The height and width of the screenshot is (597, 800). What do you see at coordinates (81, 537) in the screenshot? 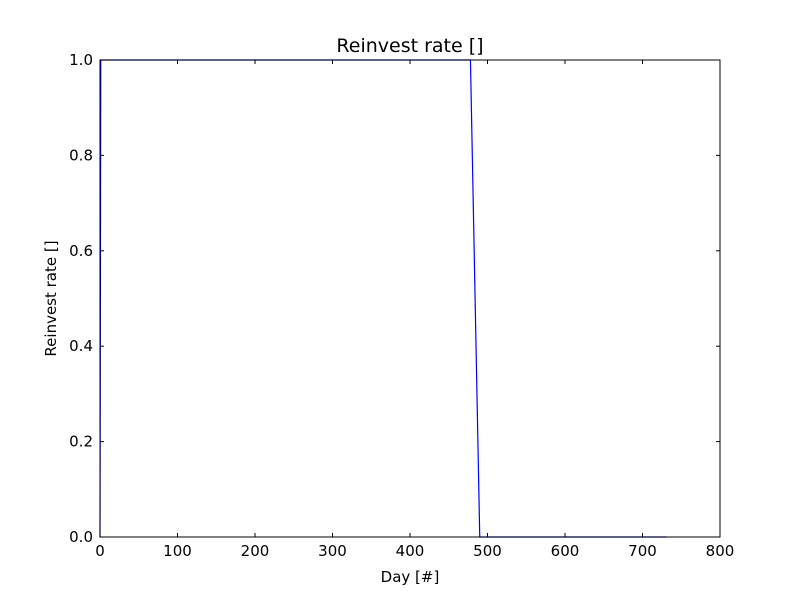
I see `y-tick-label: 0.0` at bounding box center [81, 537].